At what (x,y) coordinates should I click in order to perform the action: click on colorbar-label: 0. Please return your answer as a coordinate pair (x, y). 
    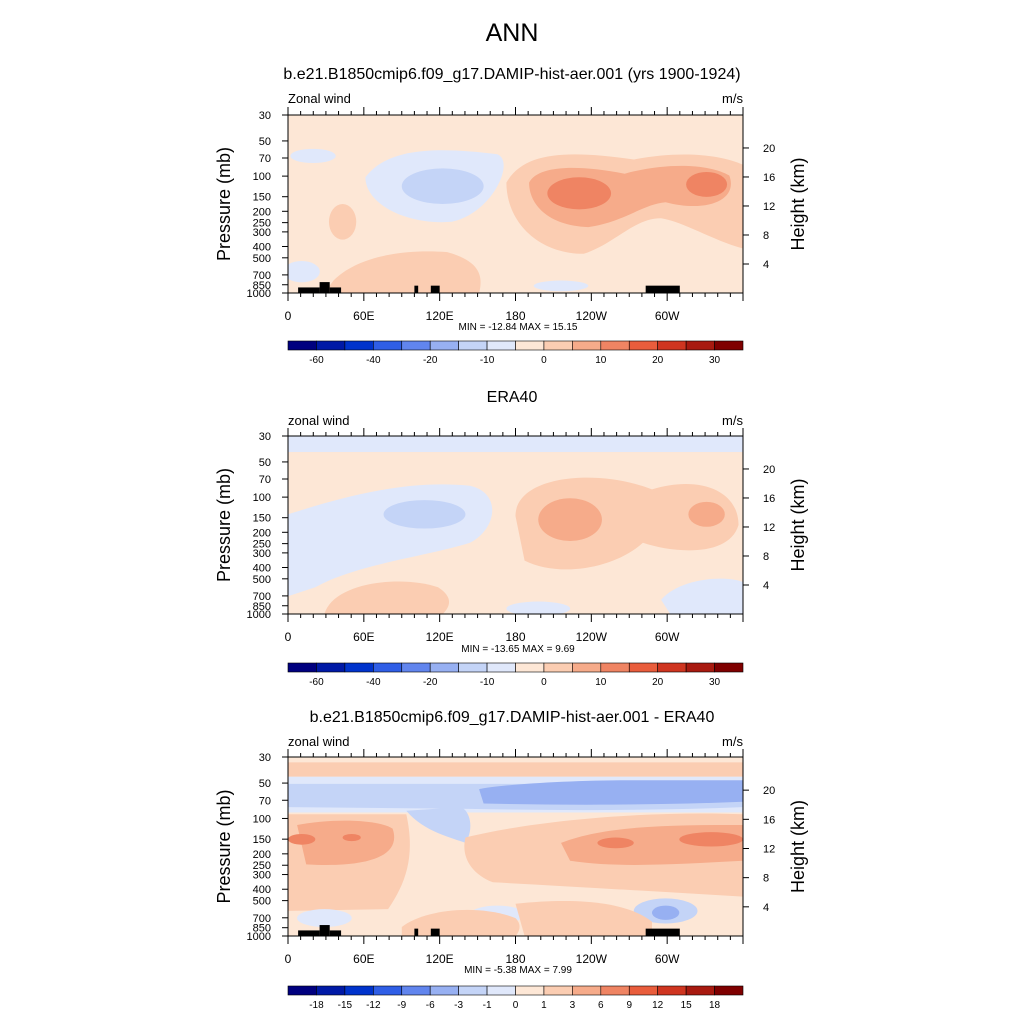
    Looking at the image, I should click on (544, 360).